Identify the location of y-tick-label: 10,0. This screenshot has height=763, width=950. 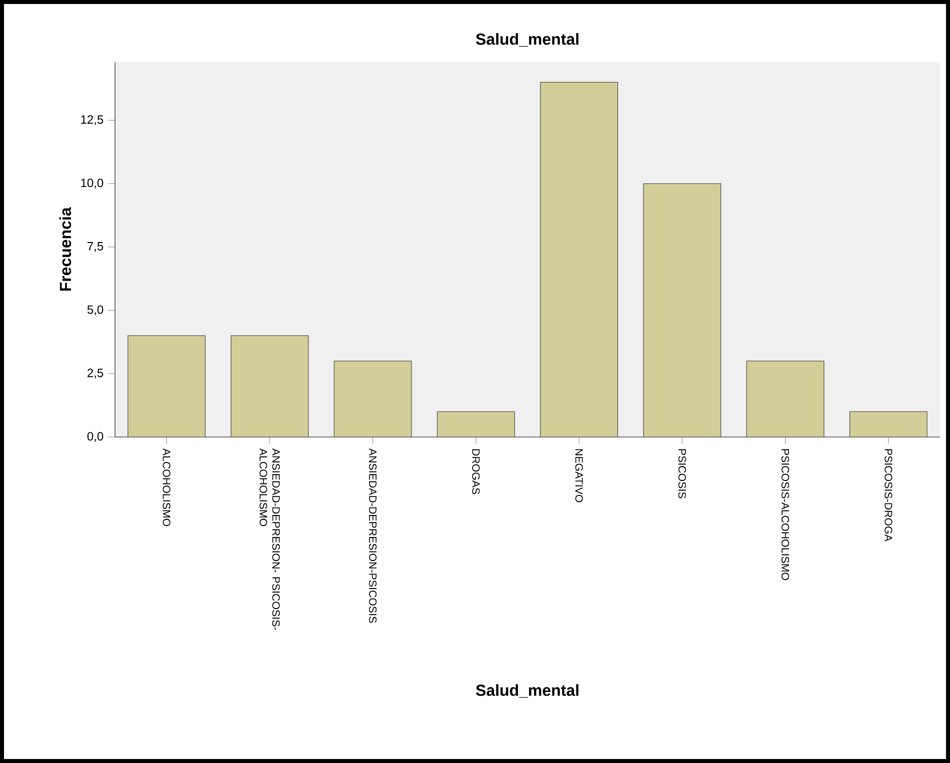
(92, 183).